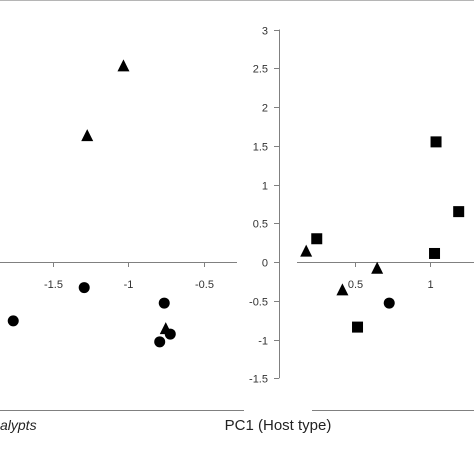 This screenshot has width=474, height=474. What do you see at coordinates (265, 264) in the screenshot?
I see `y-tick-label: 0` at bounding box center [265, 264].